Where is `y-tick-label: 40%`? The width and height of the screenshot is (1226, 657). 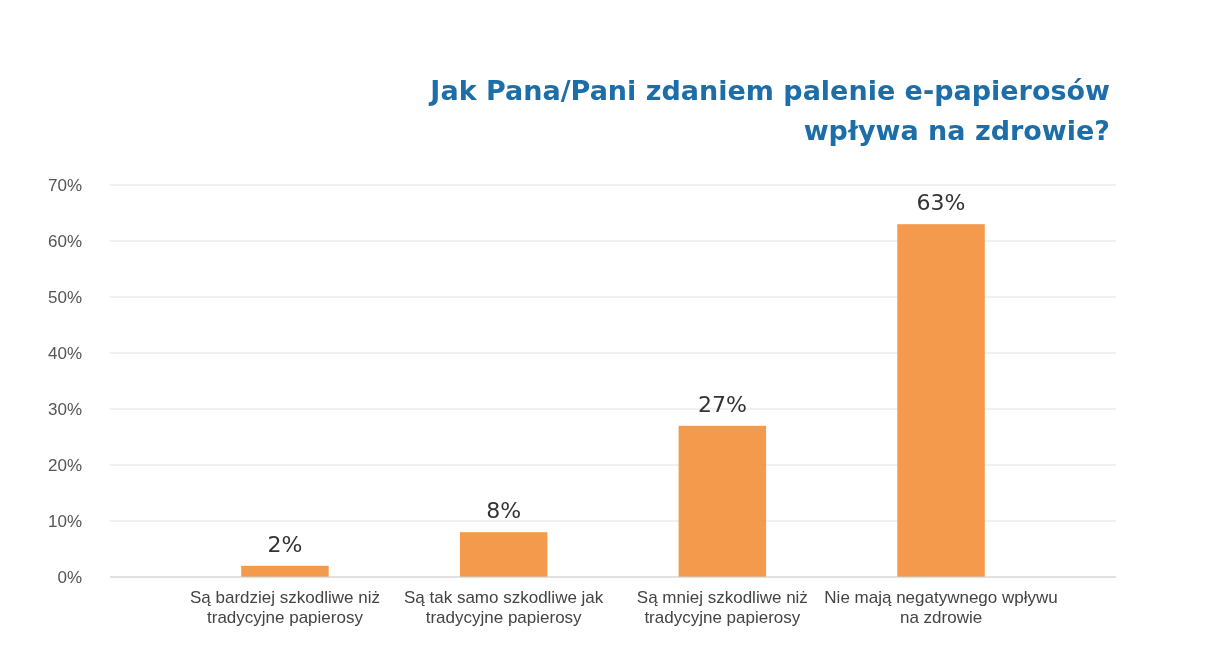
y-tick-label: 40% is located at coordinates (64, 353).